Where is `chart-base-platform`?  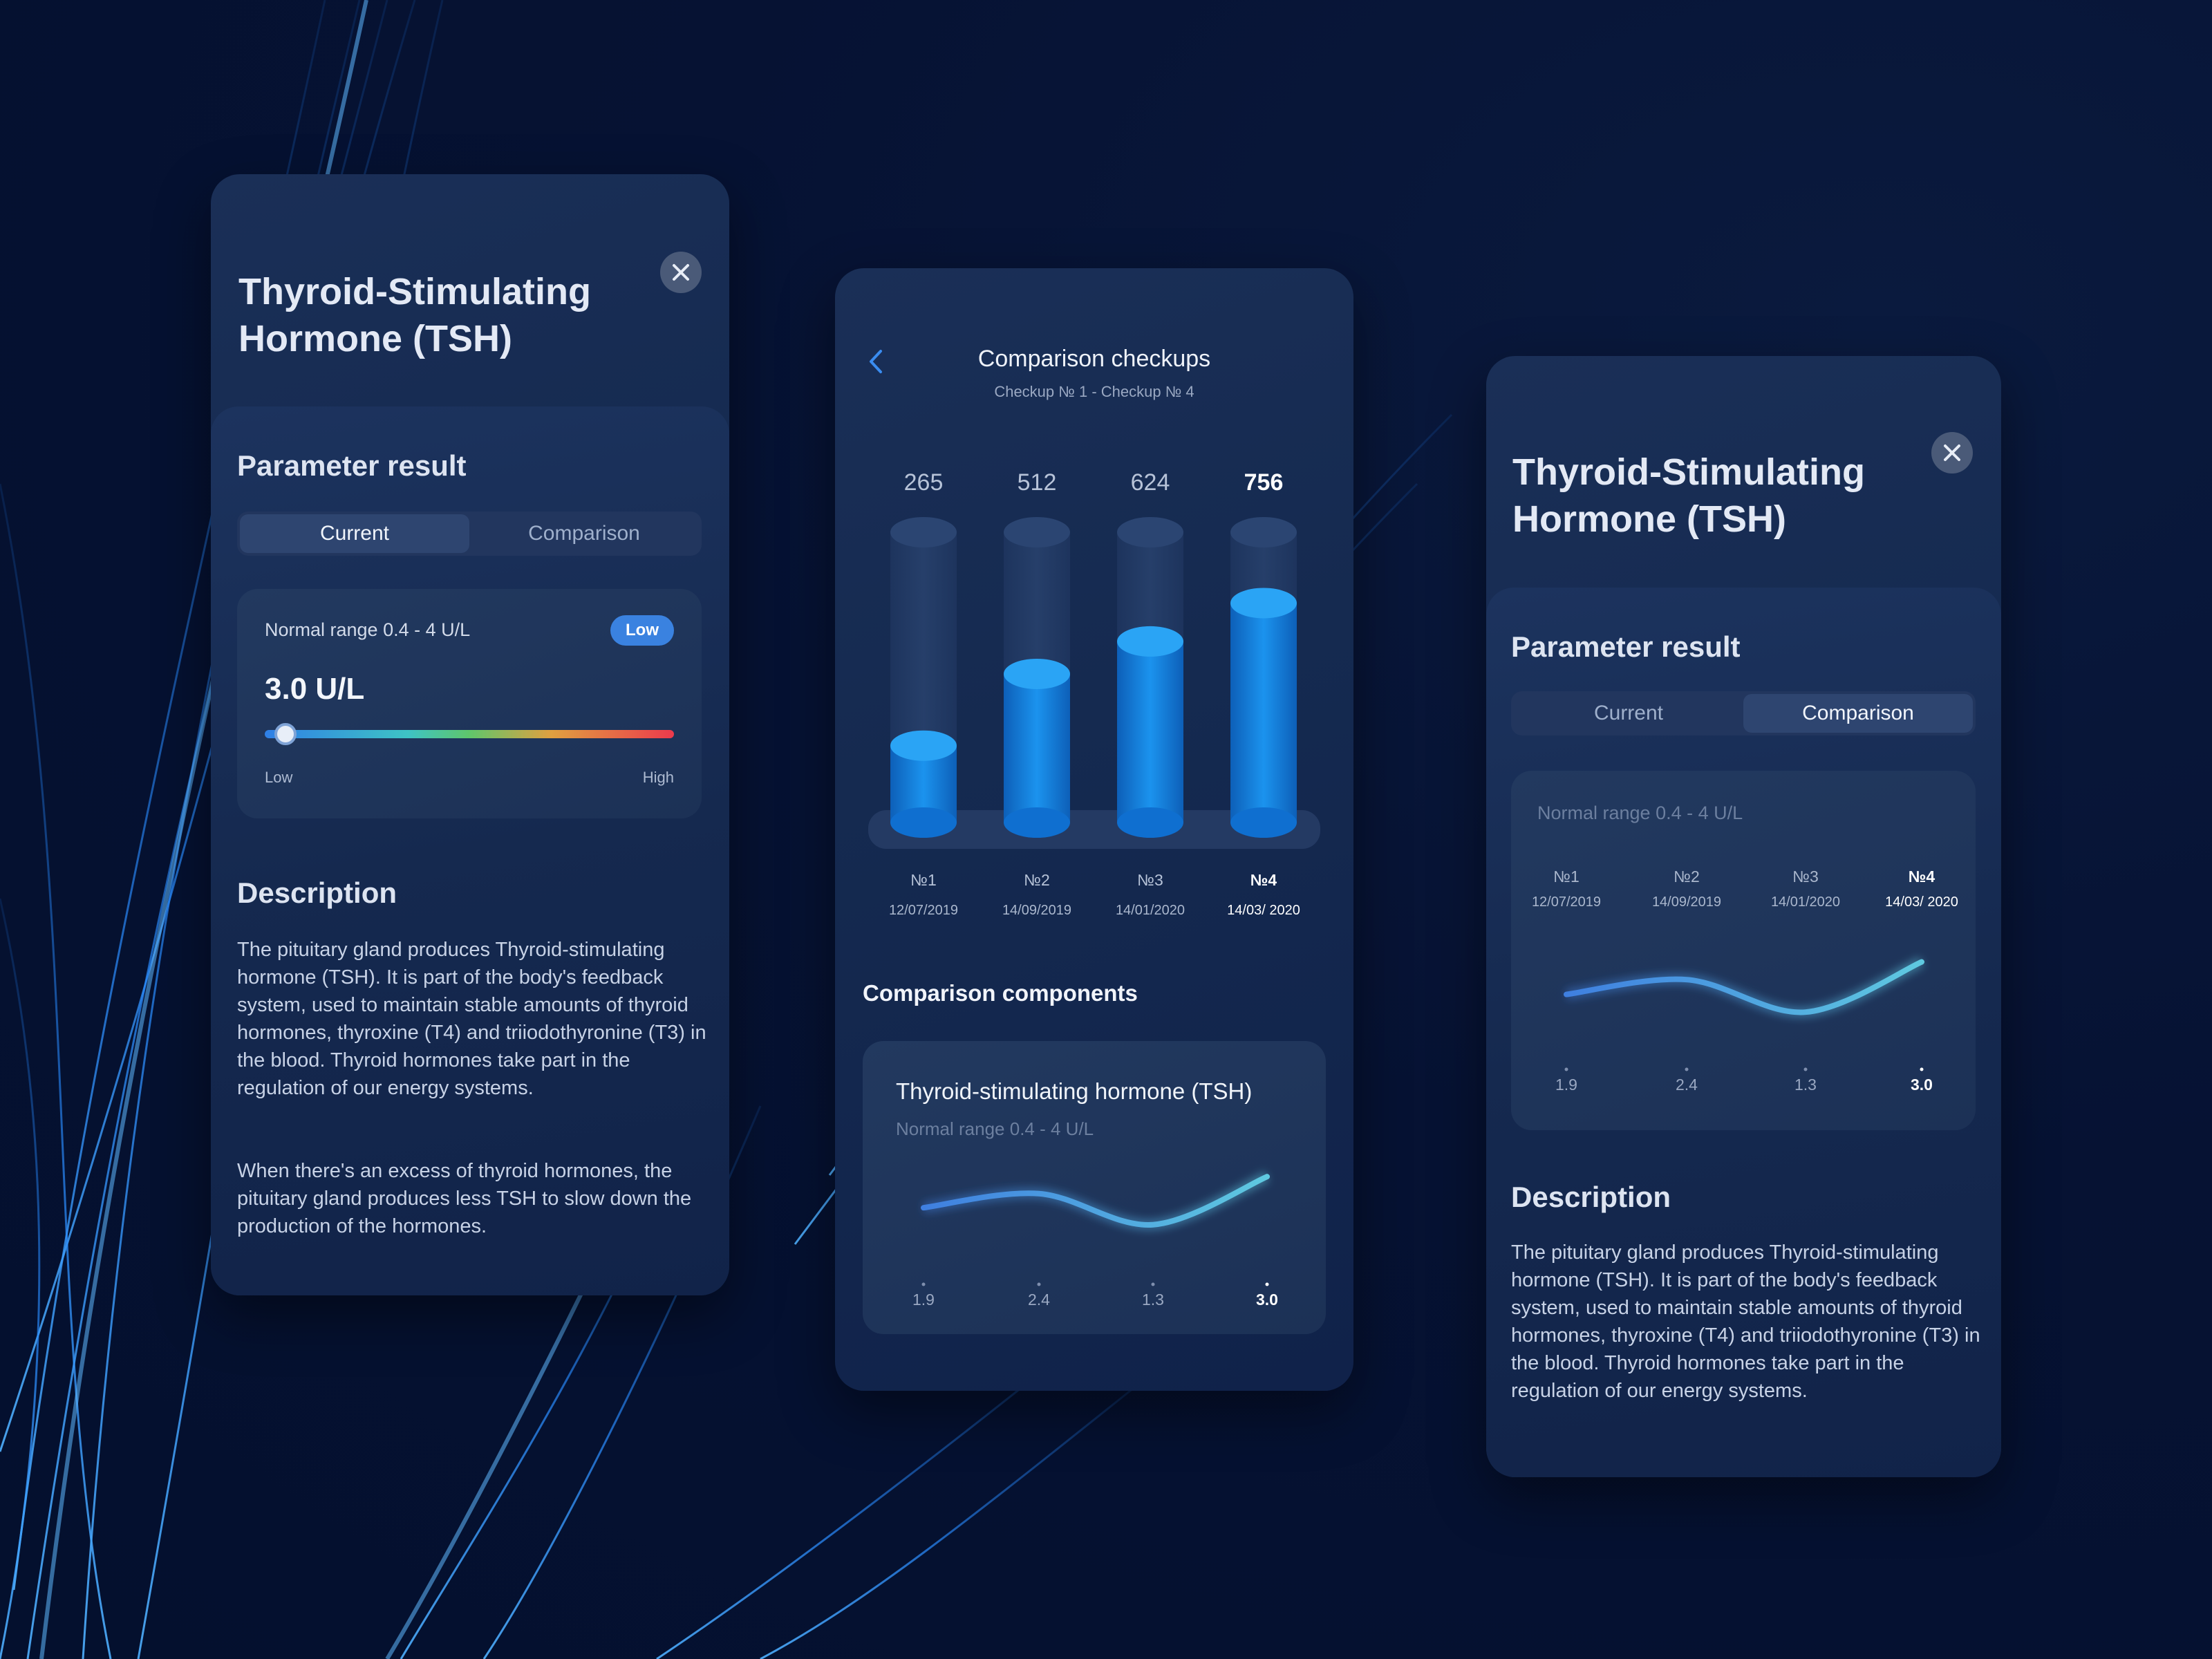
chart-base-platform is located at coordinates (1094, 829).